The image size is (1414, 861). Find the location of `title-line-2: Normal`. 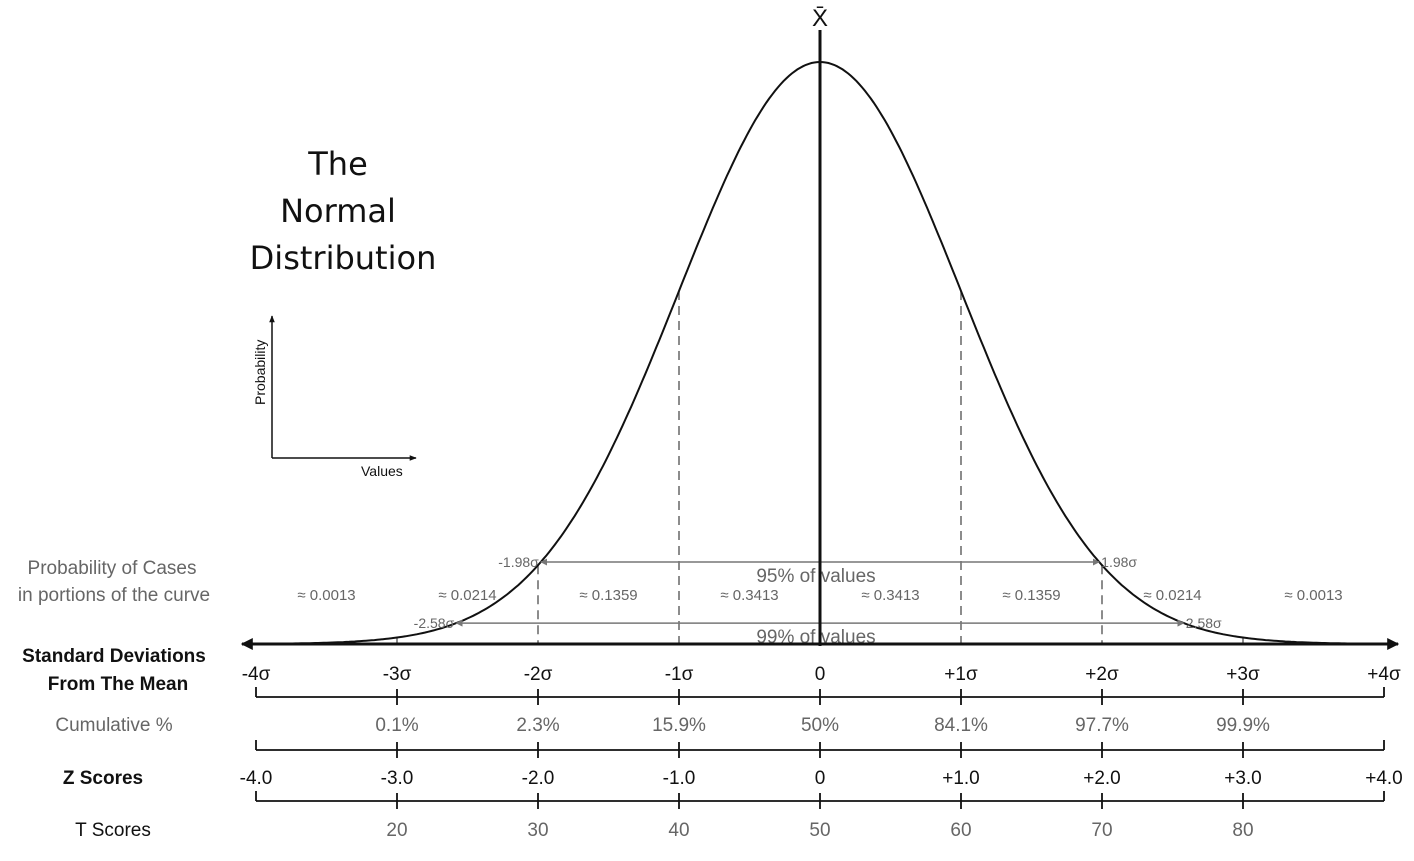

title-line-2: Normal is located at coordinates (338, 211).